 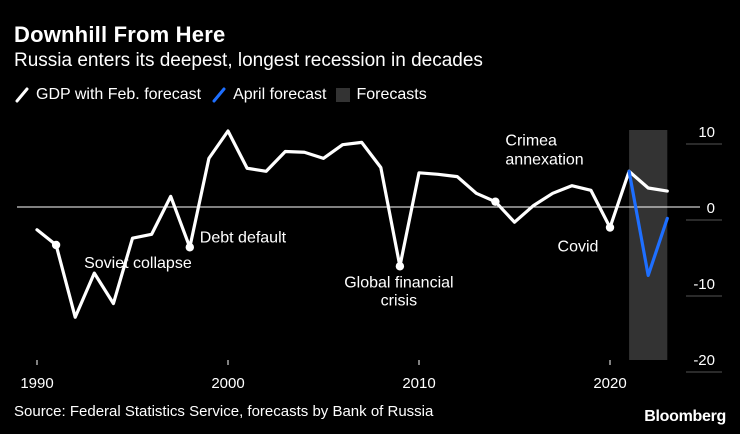 I want to click on shaded-box-icon, so click(x=343, y=95).